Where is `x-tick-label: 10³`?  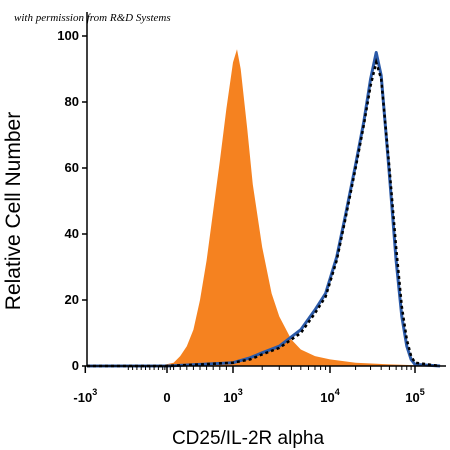
x-tick-label: 10³ is located at coordinates (232, 396).